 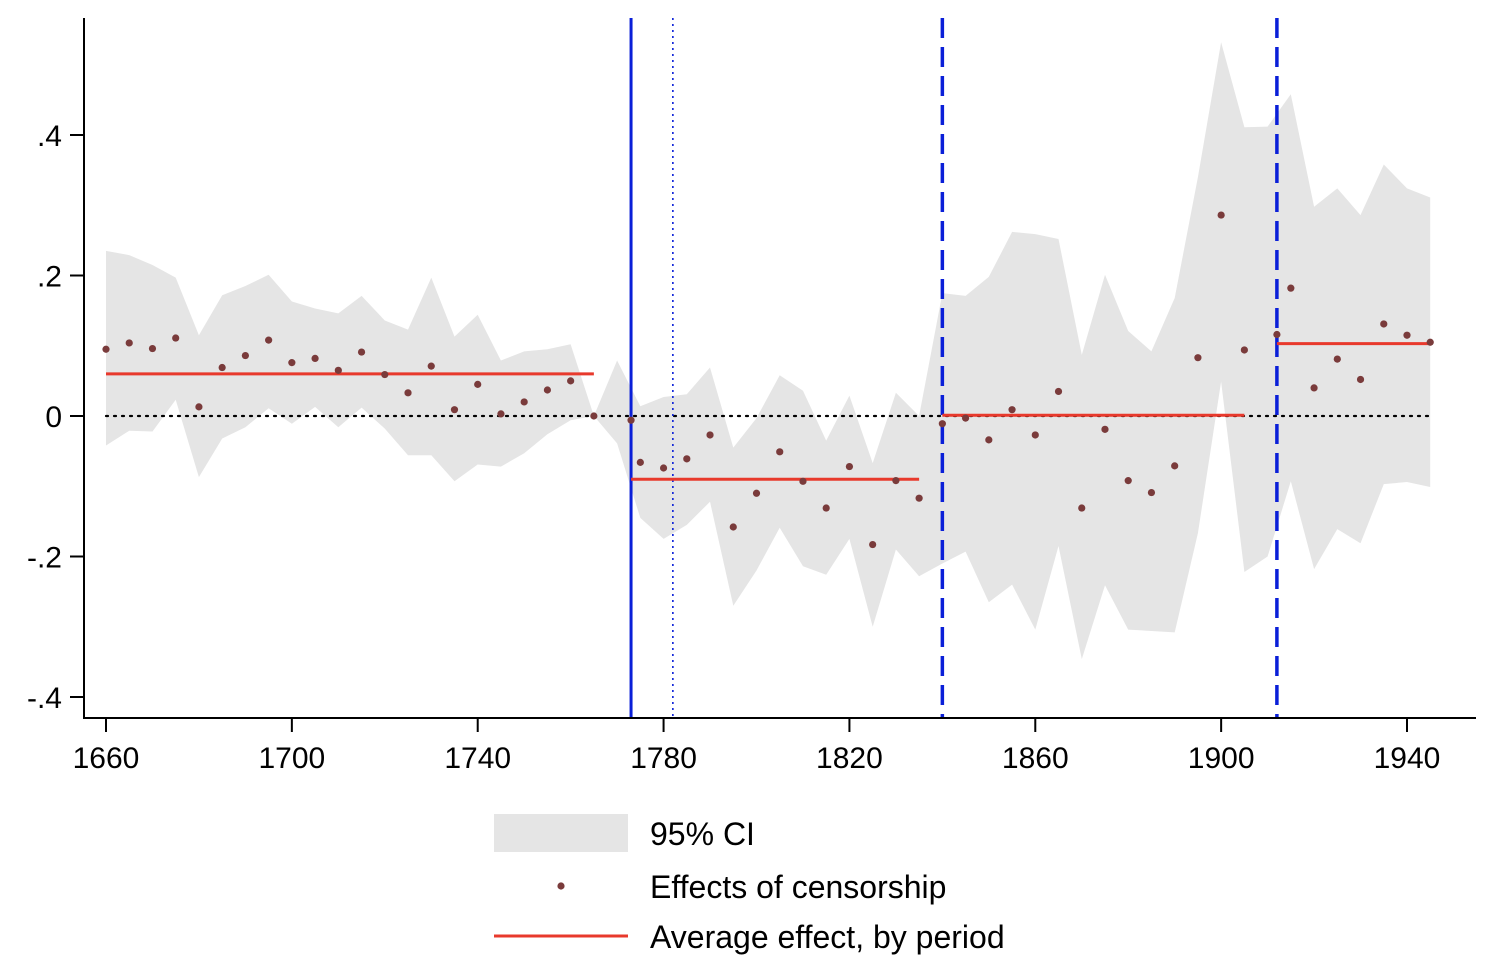 I want to click on y-tick-label-2: 0, so click(x=53, y=417).